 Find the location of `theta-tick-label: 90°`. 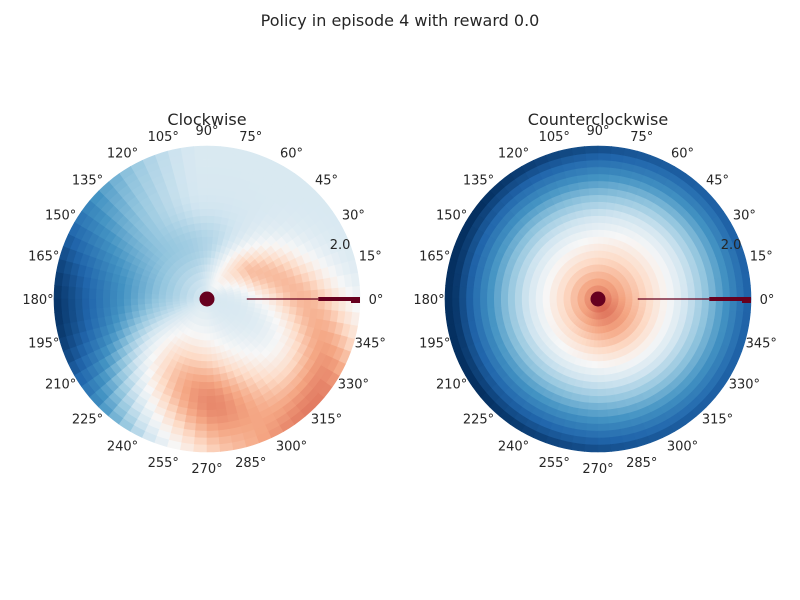

theta-tick-label: 90° is located at coordinates (597, 131).